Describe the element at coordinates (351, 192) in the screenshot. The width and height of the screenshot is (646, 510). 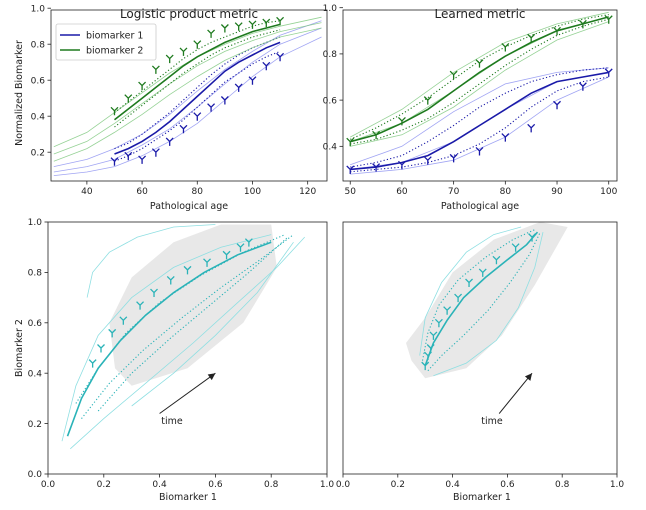
I see `x-tick-label: 50` at that location.